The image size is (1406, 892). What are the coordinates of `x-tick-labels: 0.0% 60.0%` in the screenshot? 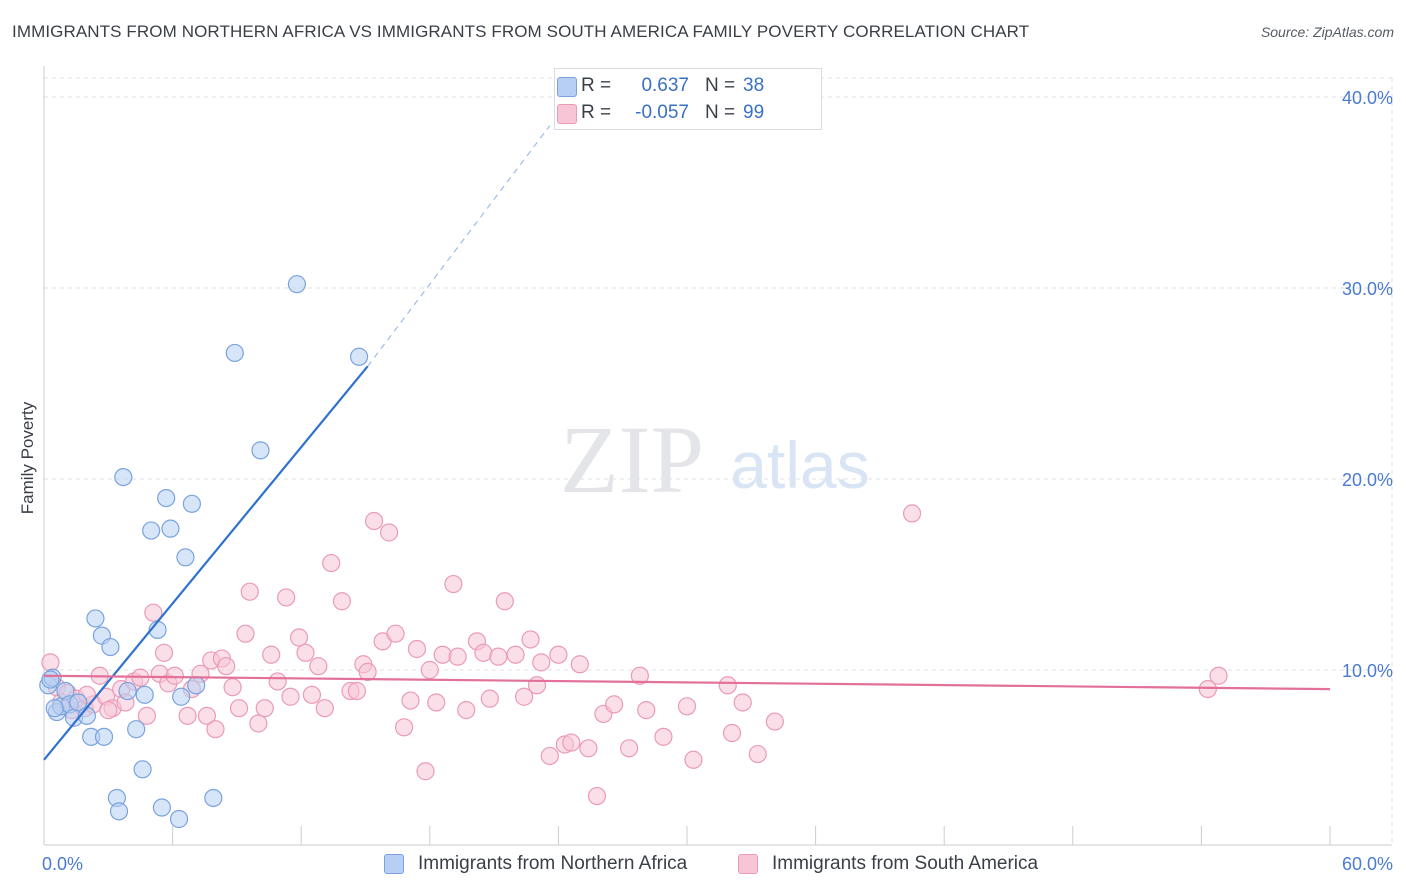 It's located at (717, 864).